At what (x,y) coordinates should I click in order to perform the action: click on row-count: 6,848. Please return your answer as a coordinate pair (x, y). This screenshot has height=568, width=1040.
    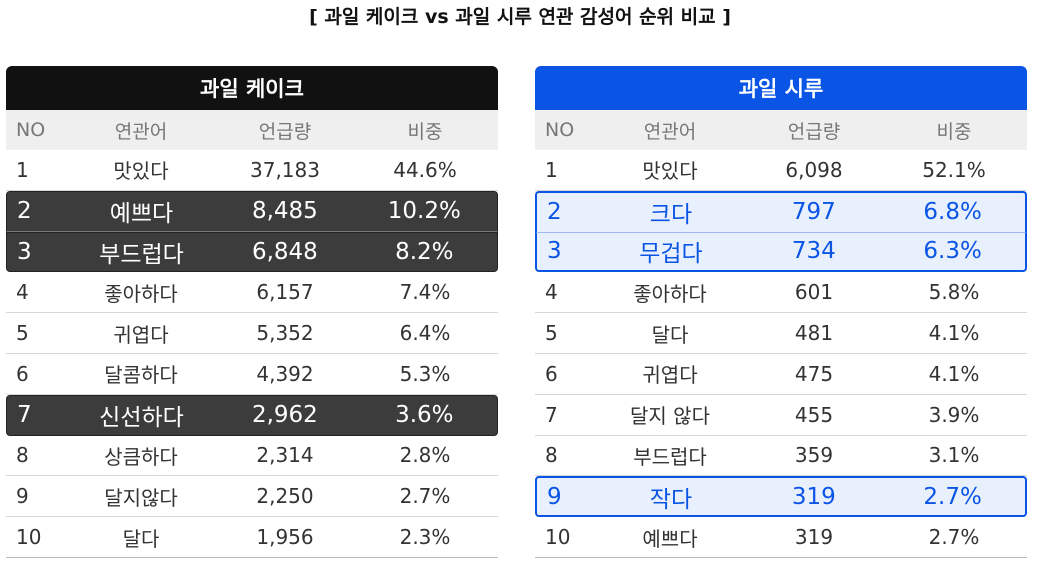
    Looking at the image, I should click on (284, 251).